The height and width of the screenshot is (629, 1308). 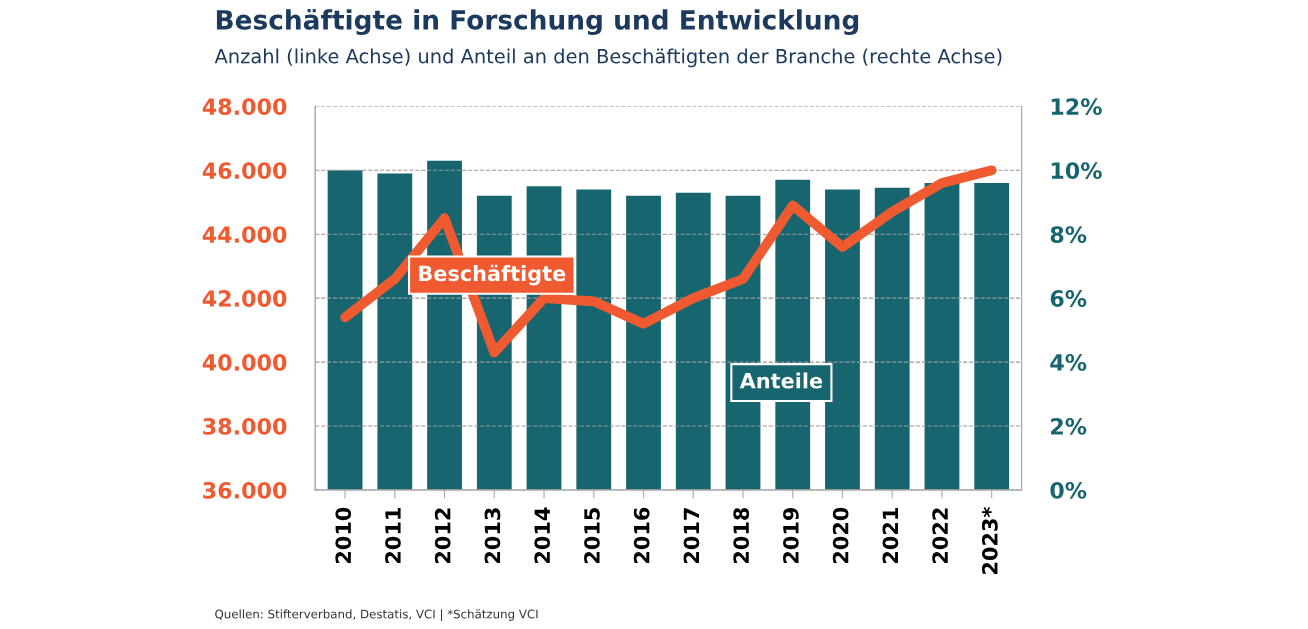 I want to click on series-label: Anteile, so click(x=781, y=380).